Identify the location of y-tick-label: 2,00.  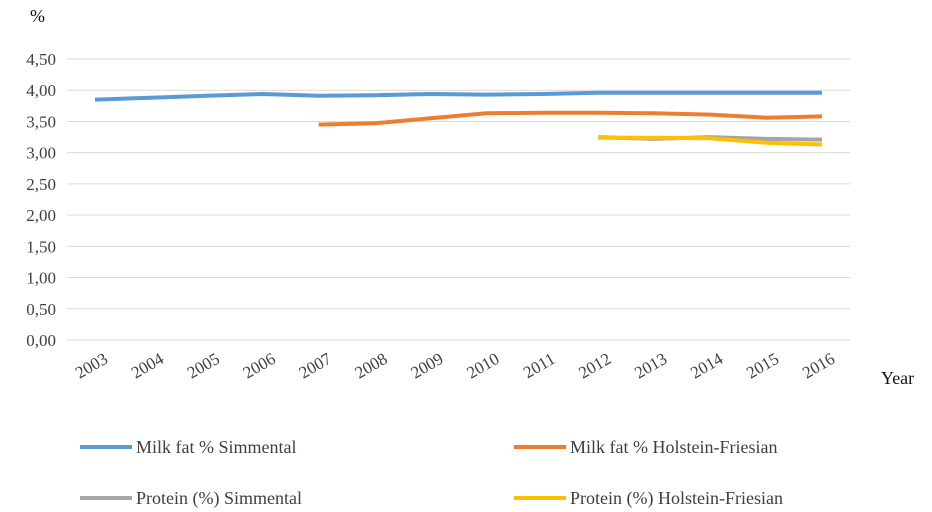
(41, 215).